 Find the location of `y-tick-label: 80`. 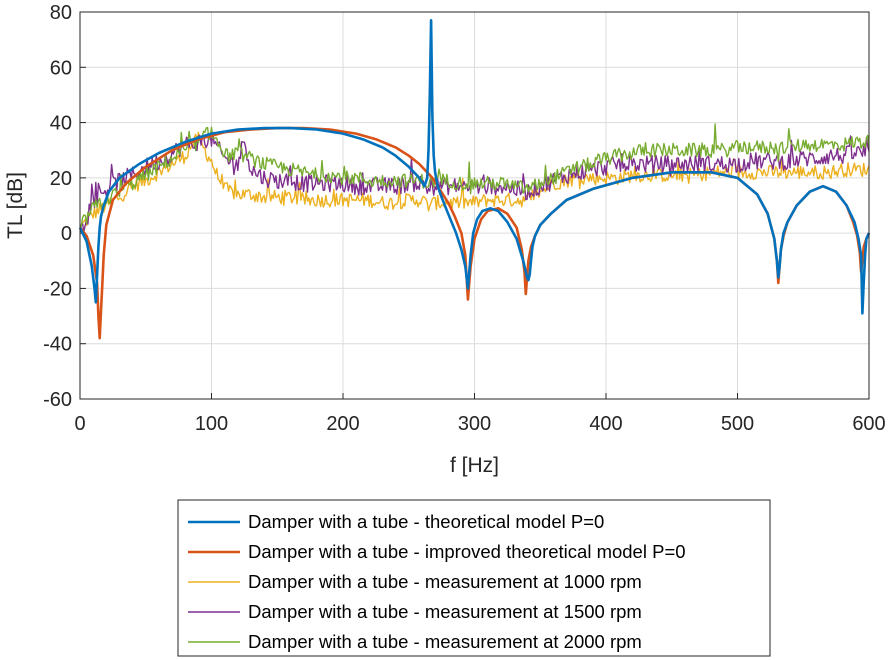

y-tick-label: 80 is located at coordinates (61, 13).